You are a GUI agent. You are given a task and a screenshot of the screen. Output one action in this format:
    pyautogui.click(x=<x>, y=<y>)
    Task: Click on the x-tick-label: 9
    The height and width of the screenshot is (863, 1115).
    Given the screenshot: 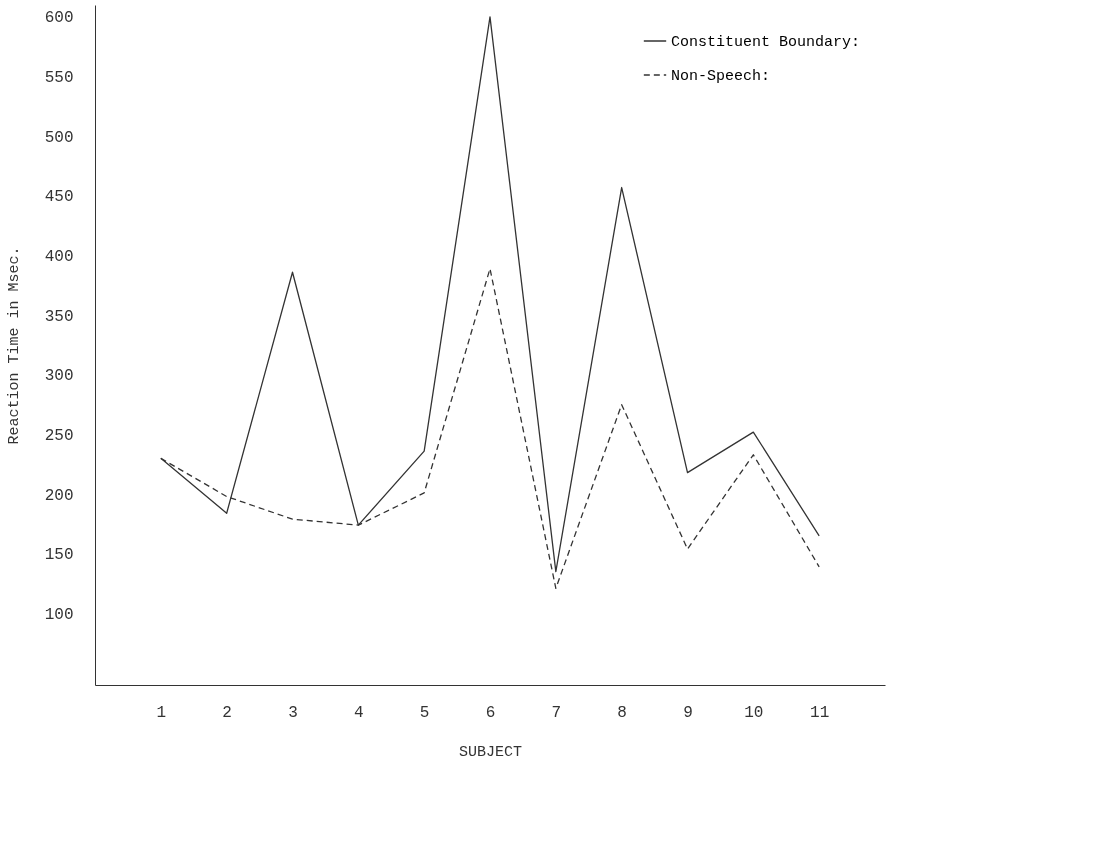 What is the action you would take?
    pyautogui.click(x=688, y=712)
    